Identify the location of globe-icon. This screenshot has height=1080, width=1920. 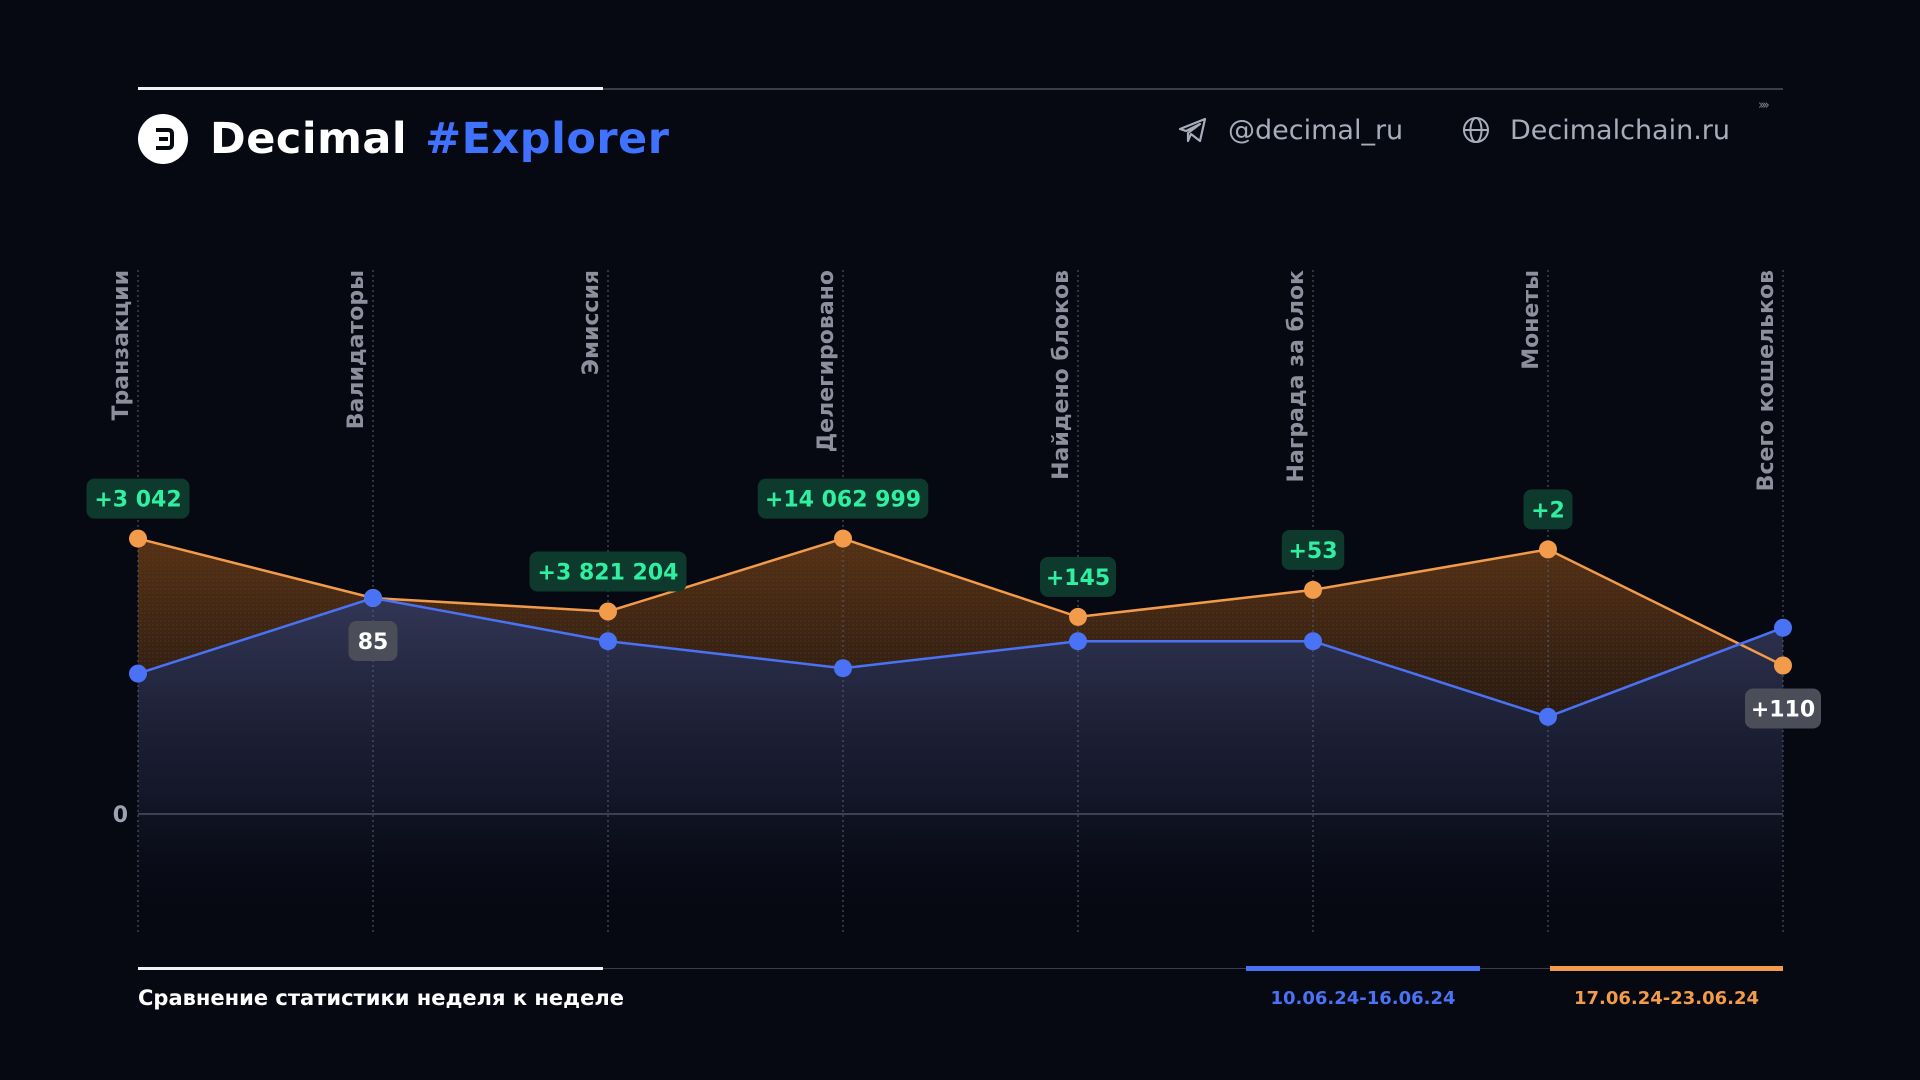
(1476, 130).